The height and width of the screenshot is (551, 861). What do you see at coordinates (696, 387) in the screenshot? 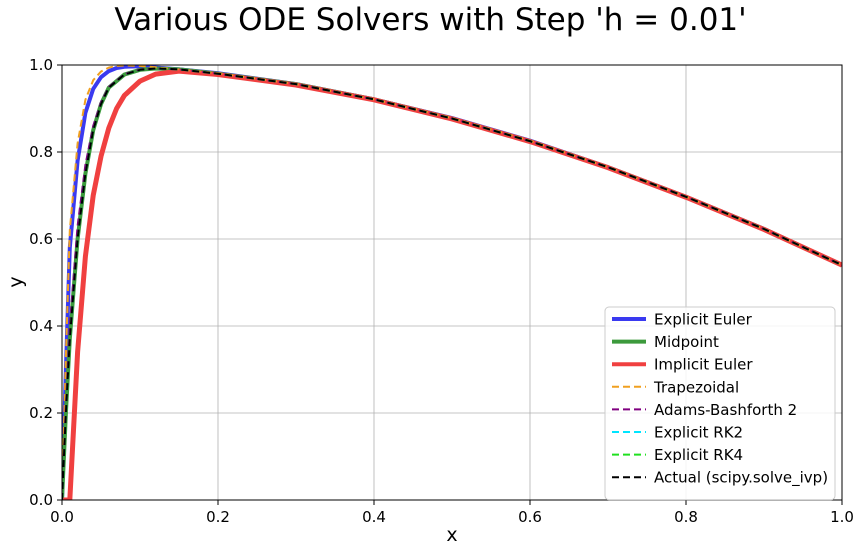
I see `legend-label-3: Trapezoidal` at bounding box center [696, 387].